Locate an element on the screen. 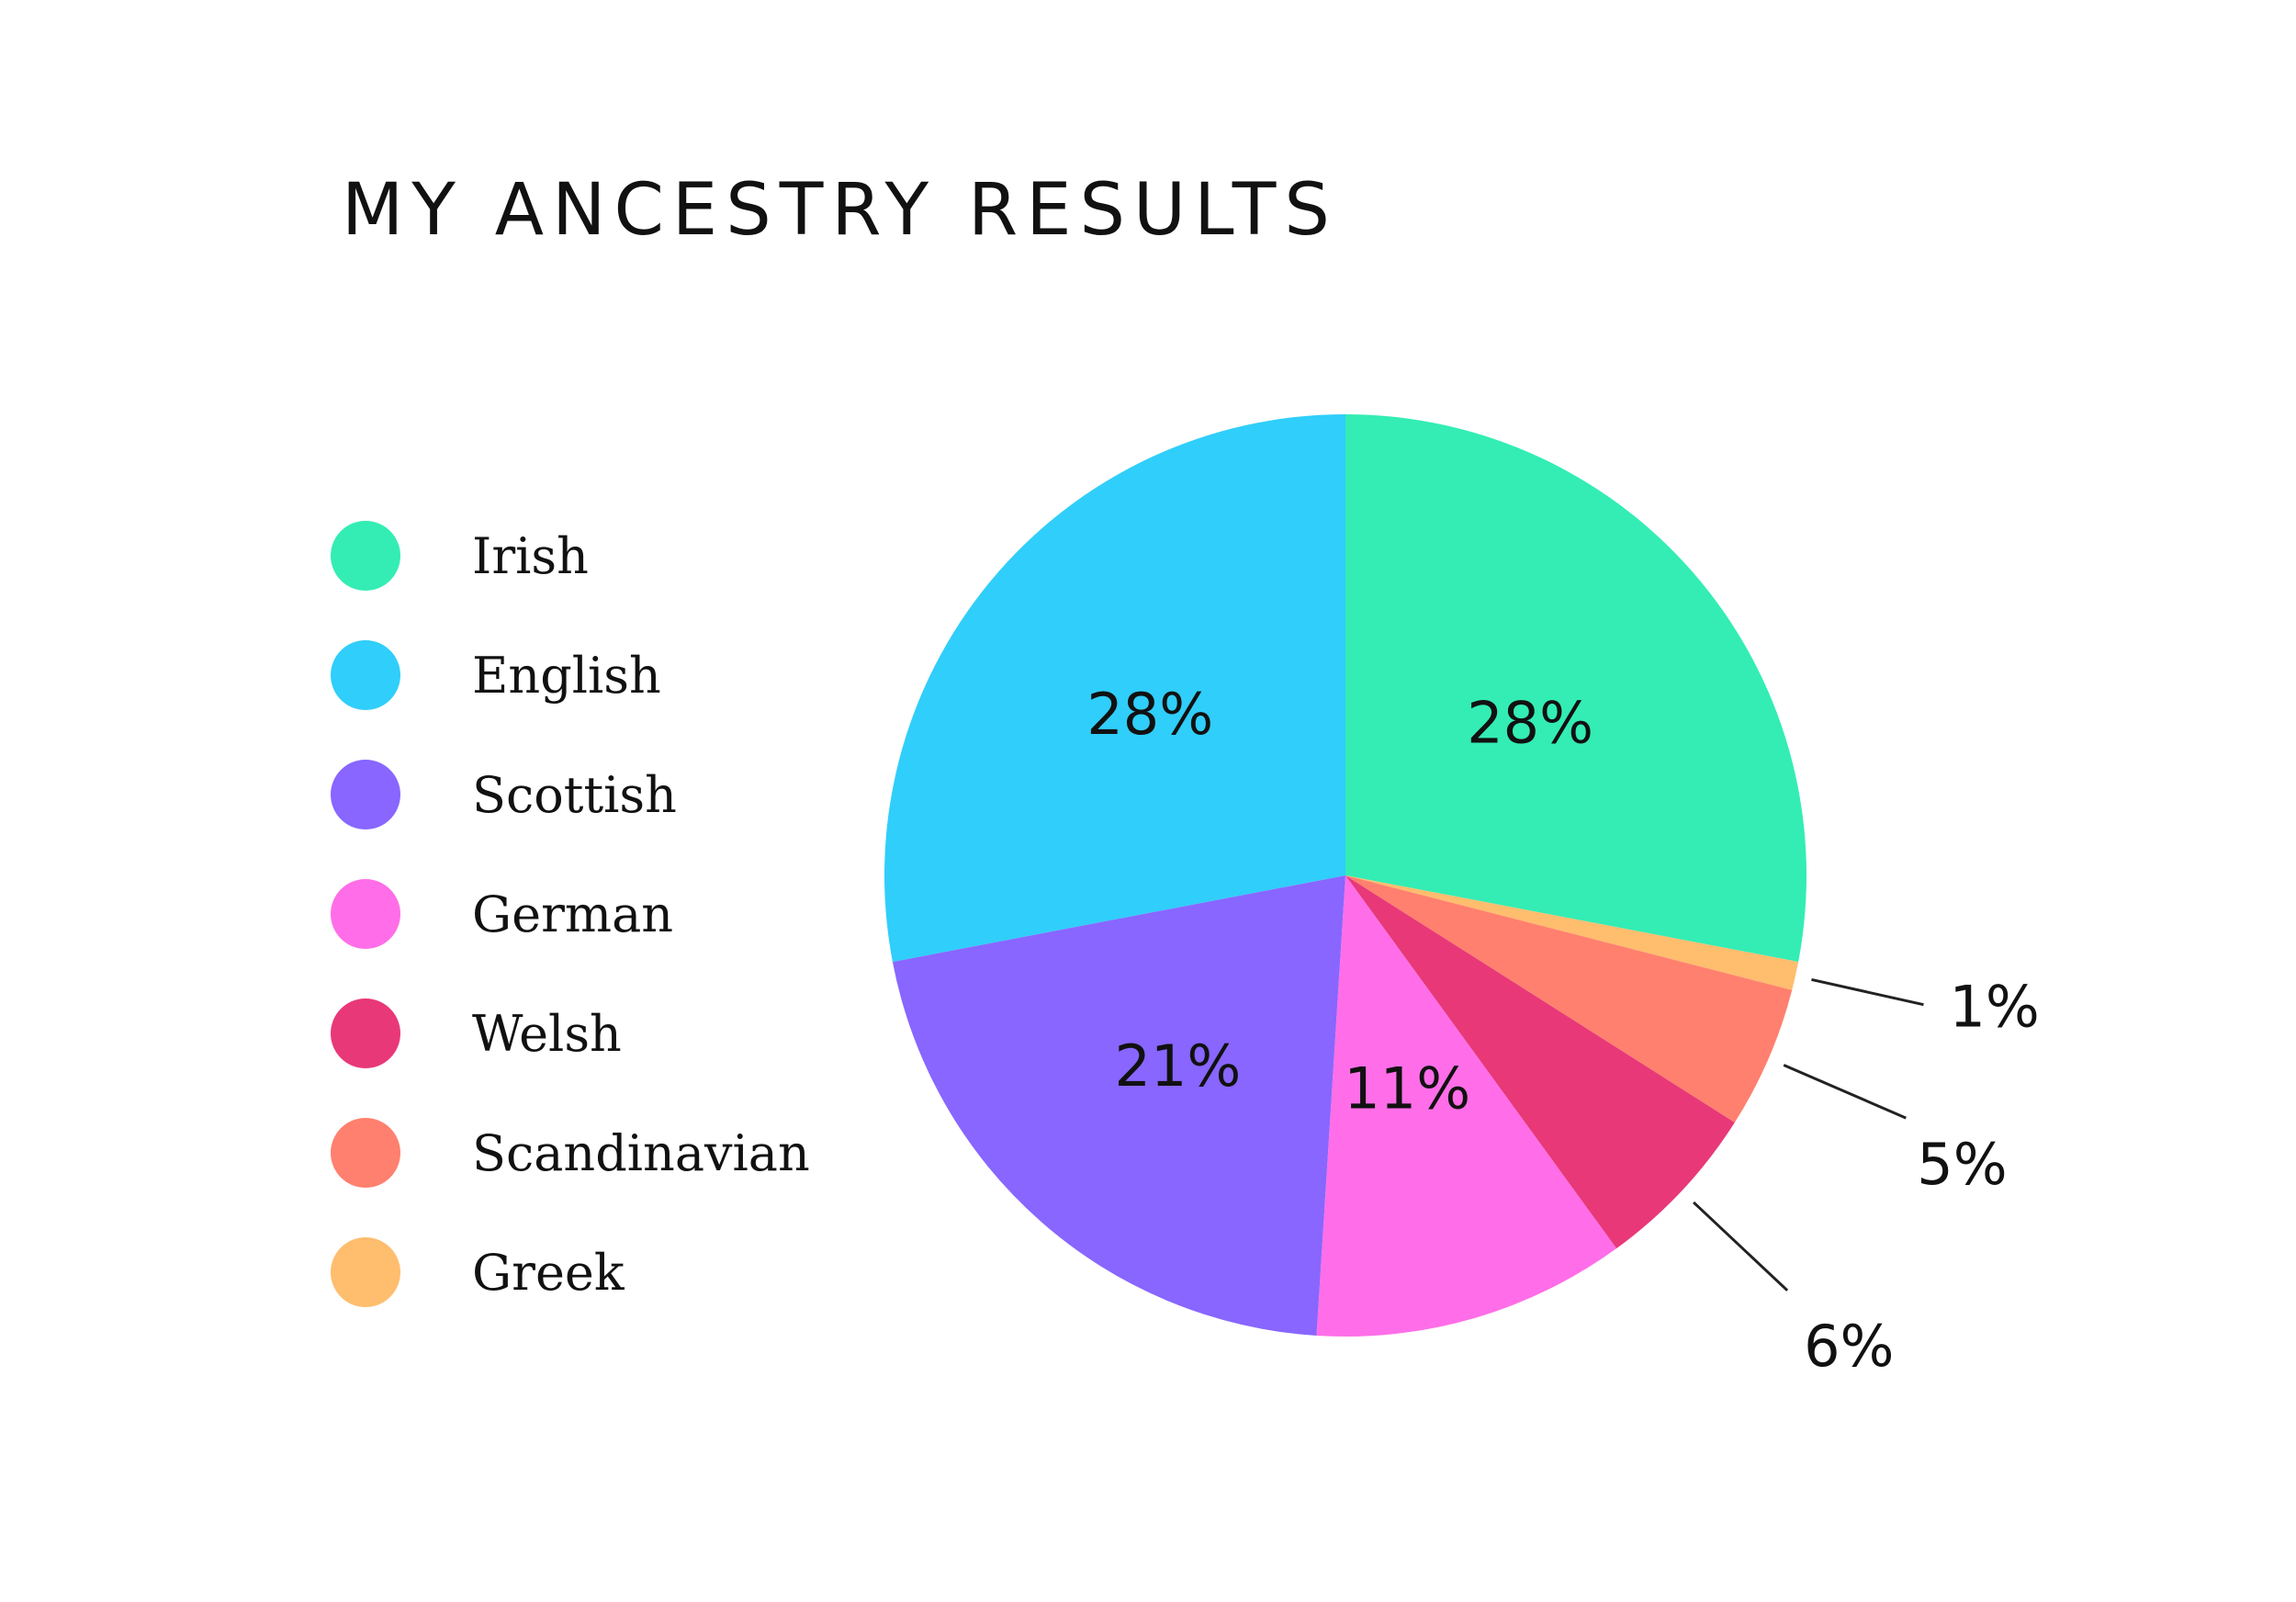 This screenshot has width=2296, height=1602. legend-item: English is located at coordinates (606, 675).